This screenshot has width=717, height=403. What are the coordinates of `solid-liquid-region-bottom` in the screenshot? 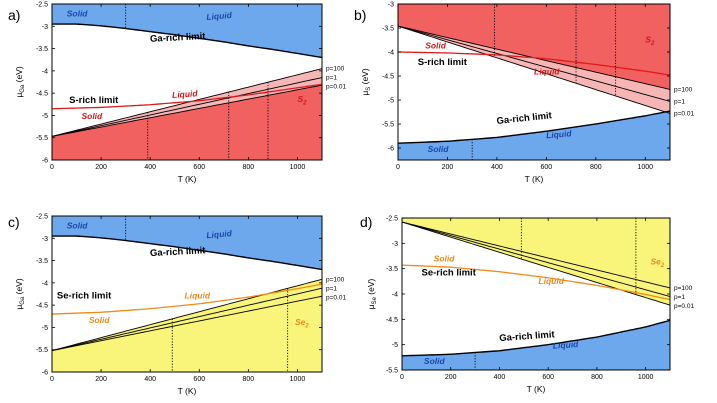 It's located at (536, 345).